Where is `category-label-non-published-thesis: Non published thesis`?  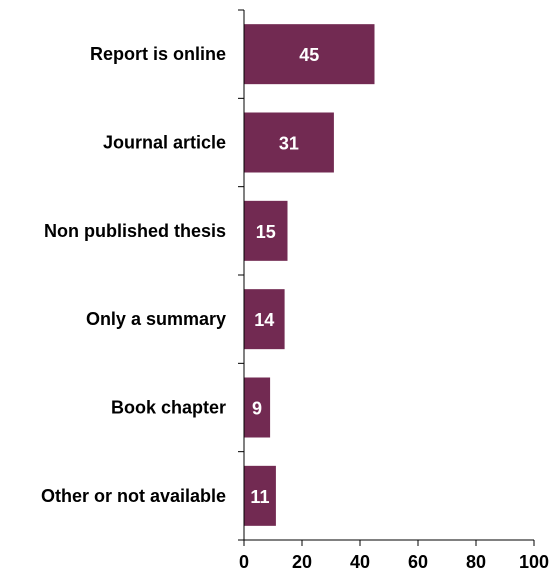 category-label-non-published-thesis: Non published thesis is located at coordinates (135, 231).